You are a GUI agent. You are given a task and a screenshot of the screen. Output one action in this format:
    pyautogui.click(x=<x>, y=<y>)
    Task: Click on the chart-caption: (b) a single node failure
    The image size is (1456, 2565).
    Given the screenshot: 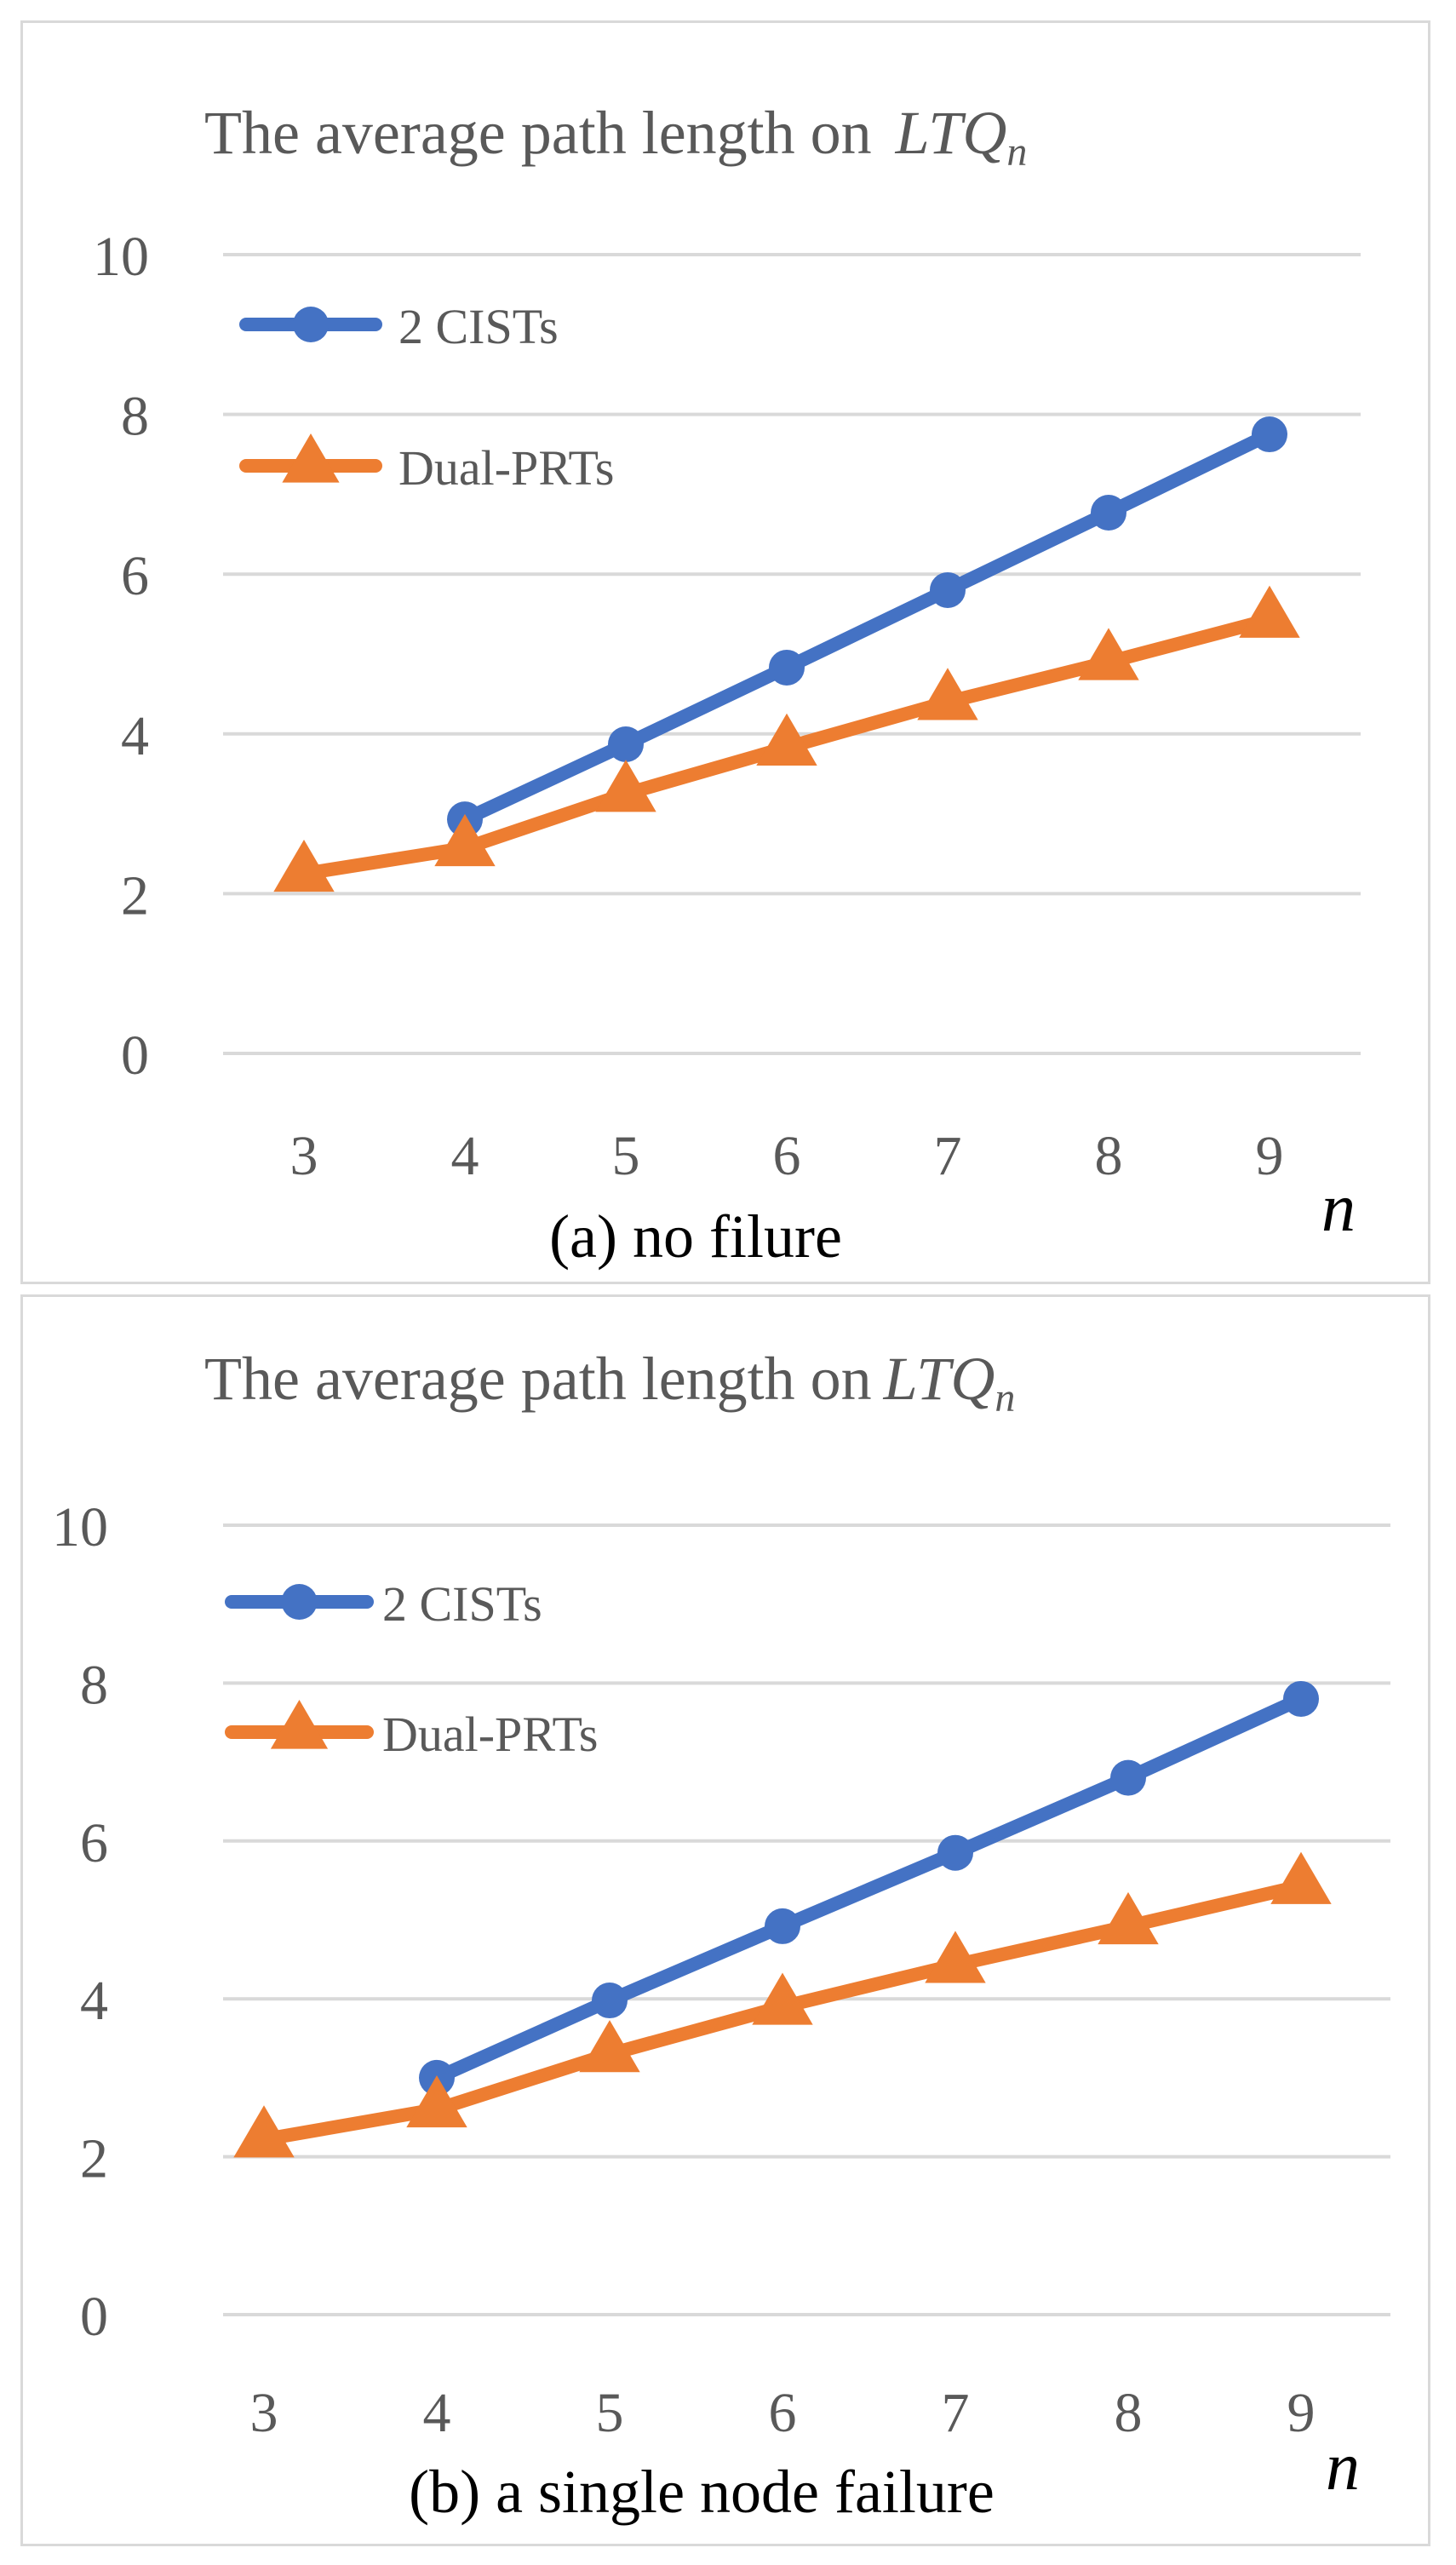 What is the action you would take?
    pyautogui.click(x=702, y=2492)
    